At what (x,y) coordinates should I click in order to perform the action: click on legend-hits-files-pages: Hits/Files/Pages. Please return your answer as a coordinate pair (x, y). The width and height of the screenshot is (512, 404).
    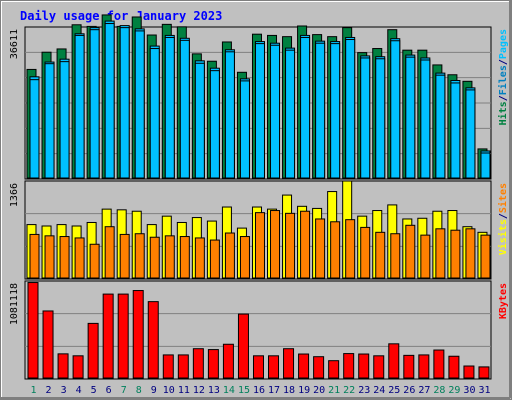
    Looking at the image, I should click on (503, 77).